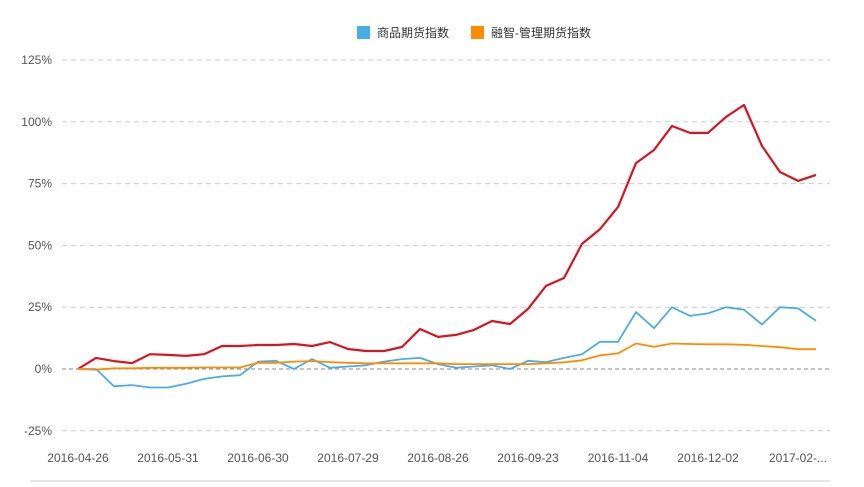 The image size is (864, 487). Describe the element at coordinates (258, 458) in the screenshot. I see `x-tick-label: 2016-06-30` at that location.